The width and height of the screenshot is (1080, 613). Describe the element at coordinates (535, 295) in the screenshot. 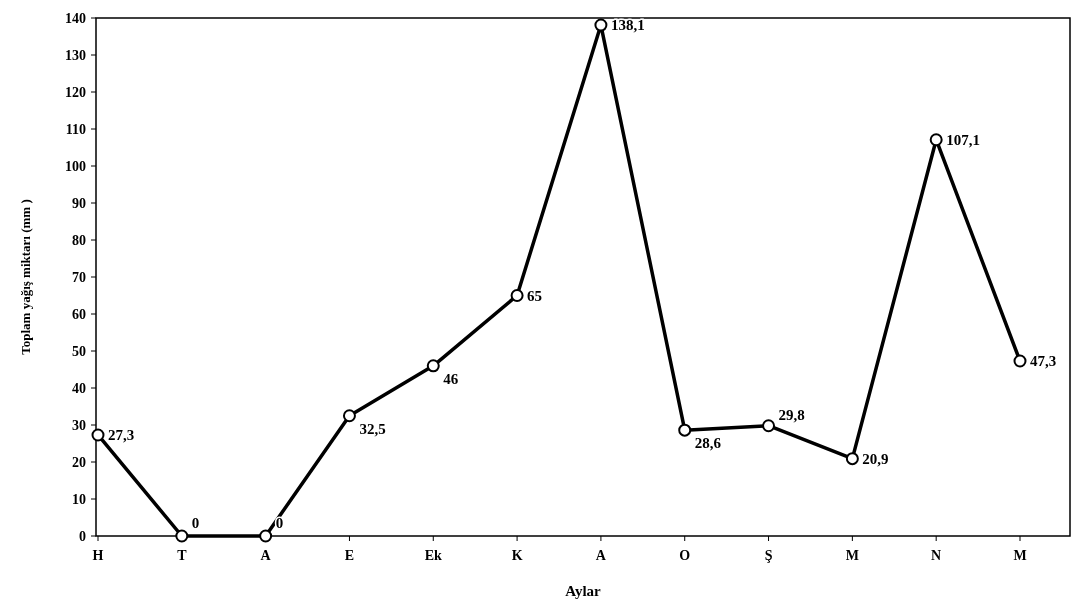

I see `data-label: 65` at that location.